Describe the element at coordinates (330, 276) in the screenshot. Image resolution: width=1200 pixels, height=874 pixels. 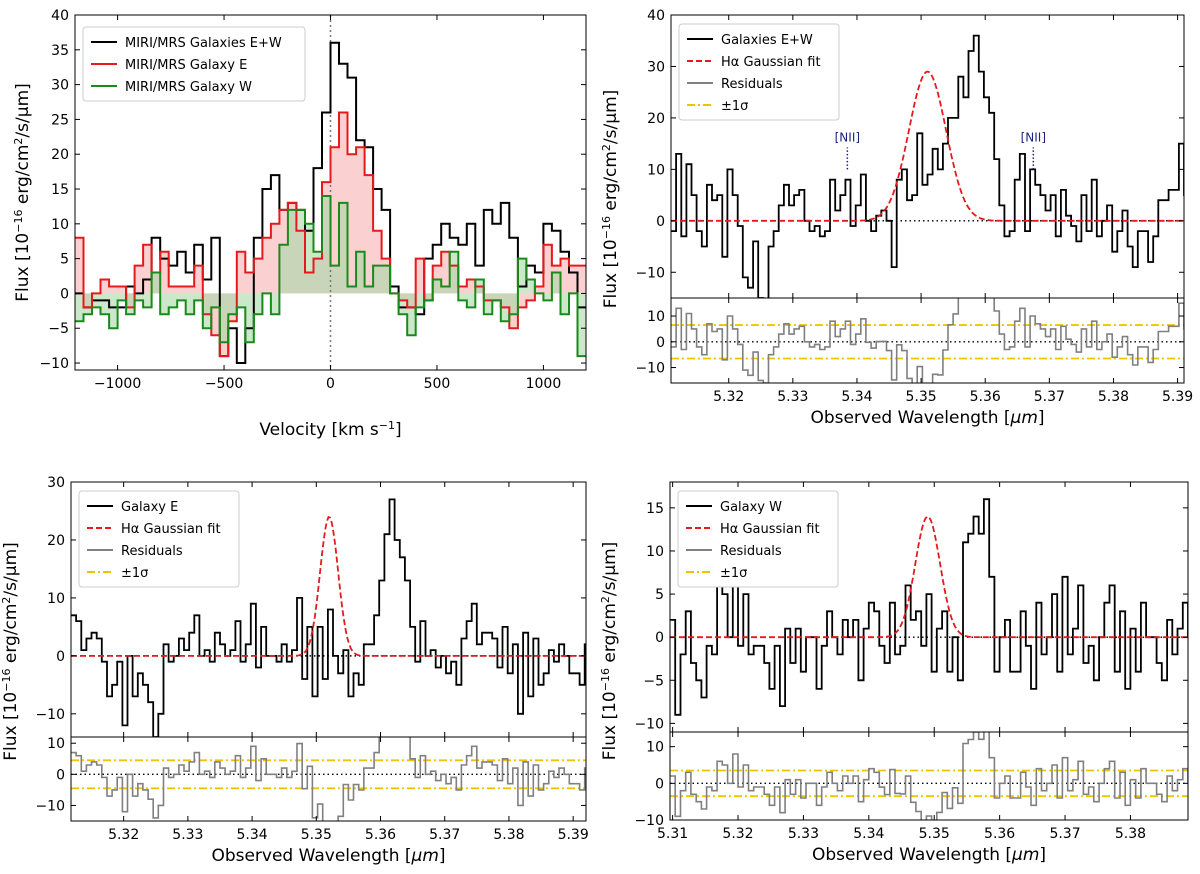
I see `series-galaxy-w` at that location.